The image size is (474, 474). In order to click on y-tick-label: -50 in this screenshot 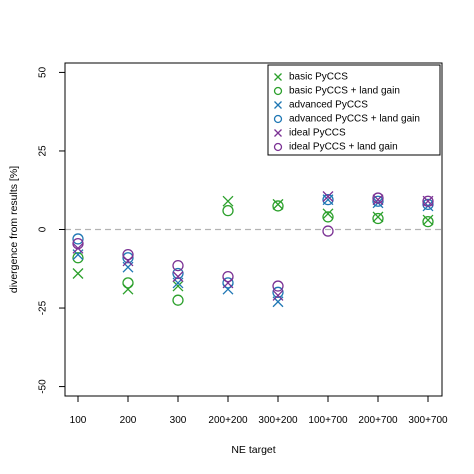, I will do `click(43, 386)`.